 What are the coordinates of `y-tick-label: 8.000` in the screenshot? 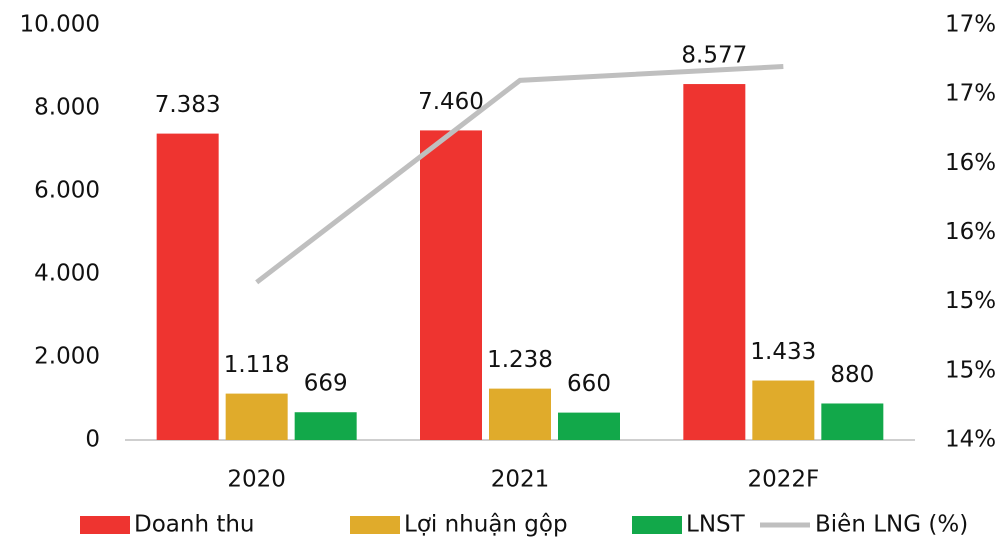 It's located at (67, 108).